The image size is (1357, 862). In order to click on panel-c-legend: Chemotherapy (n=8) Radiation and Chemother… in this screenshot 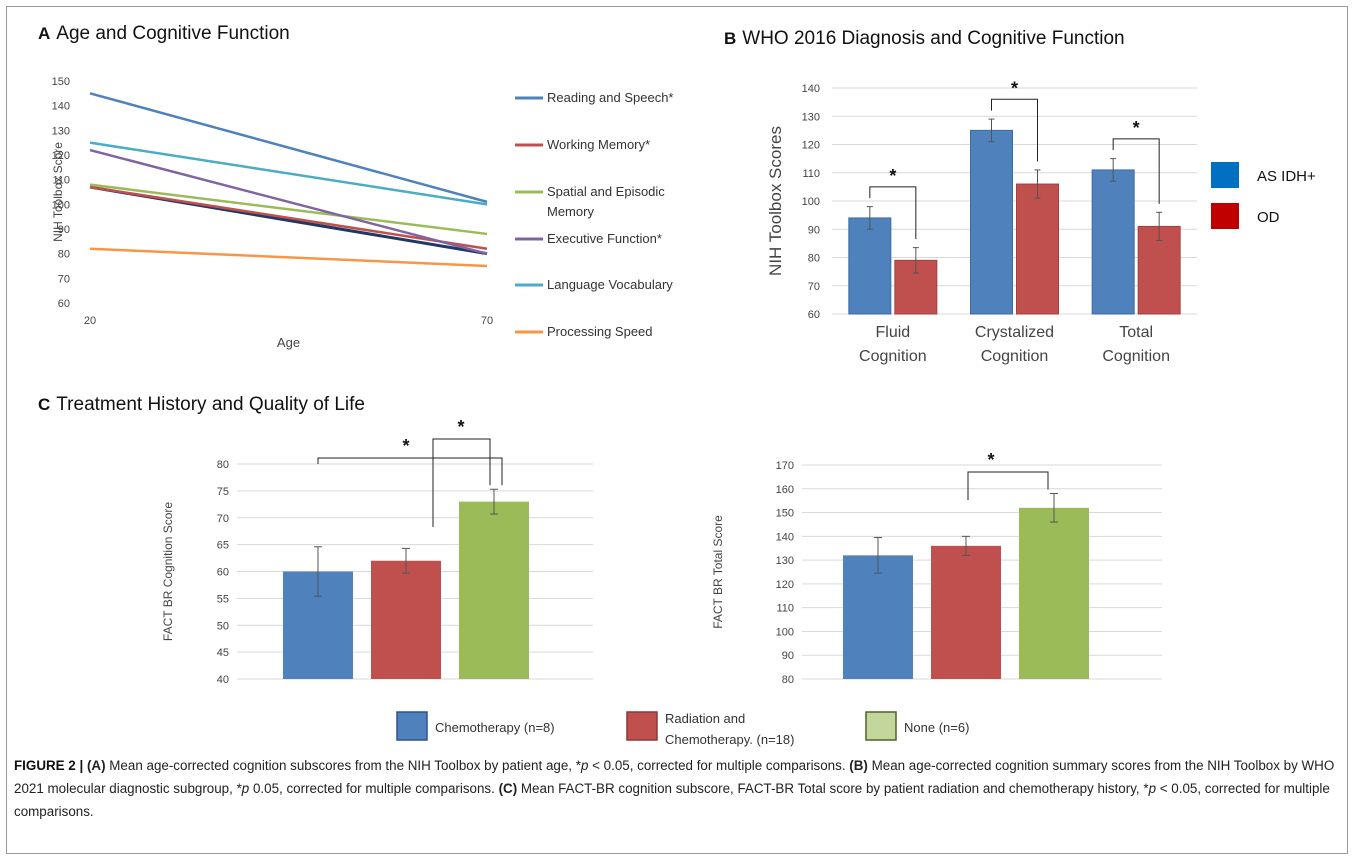, I will do `click(682, 729)`.